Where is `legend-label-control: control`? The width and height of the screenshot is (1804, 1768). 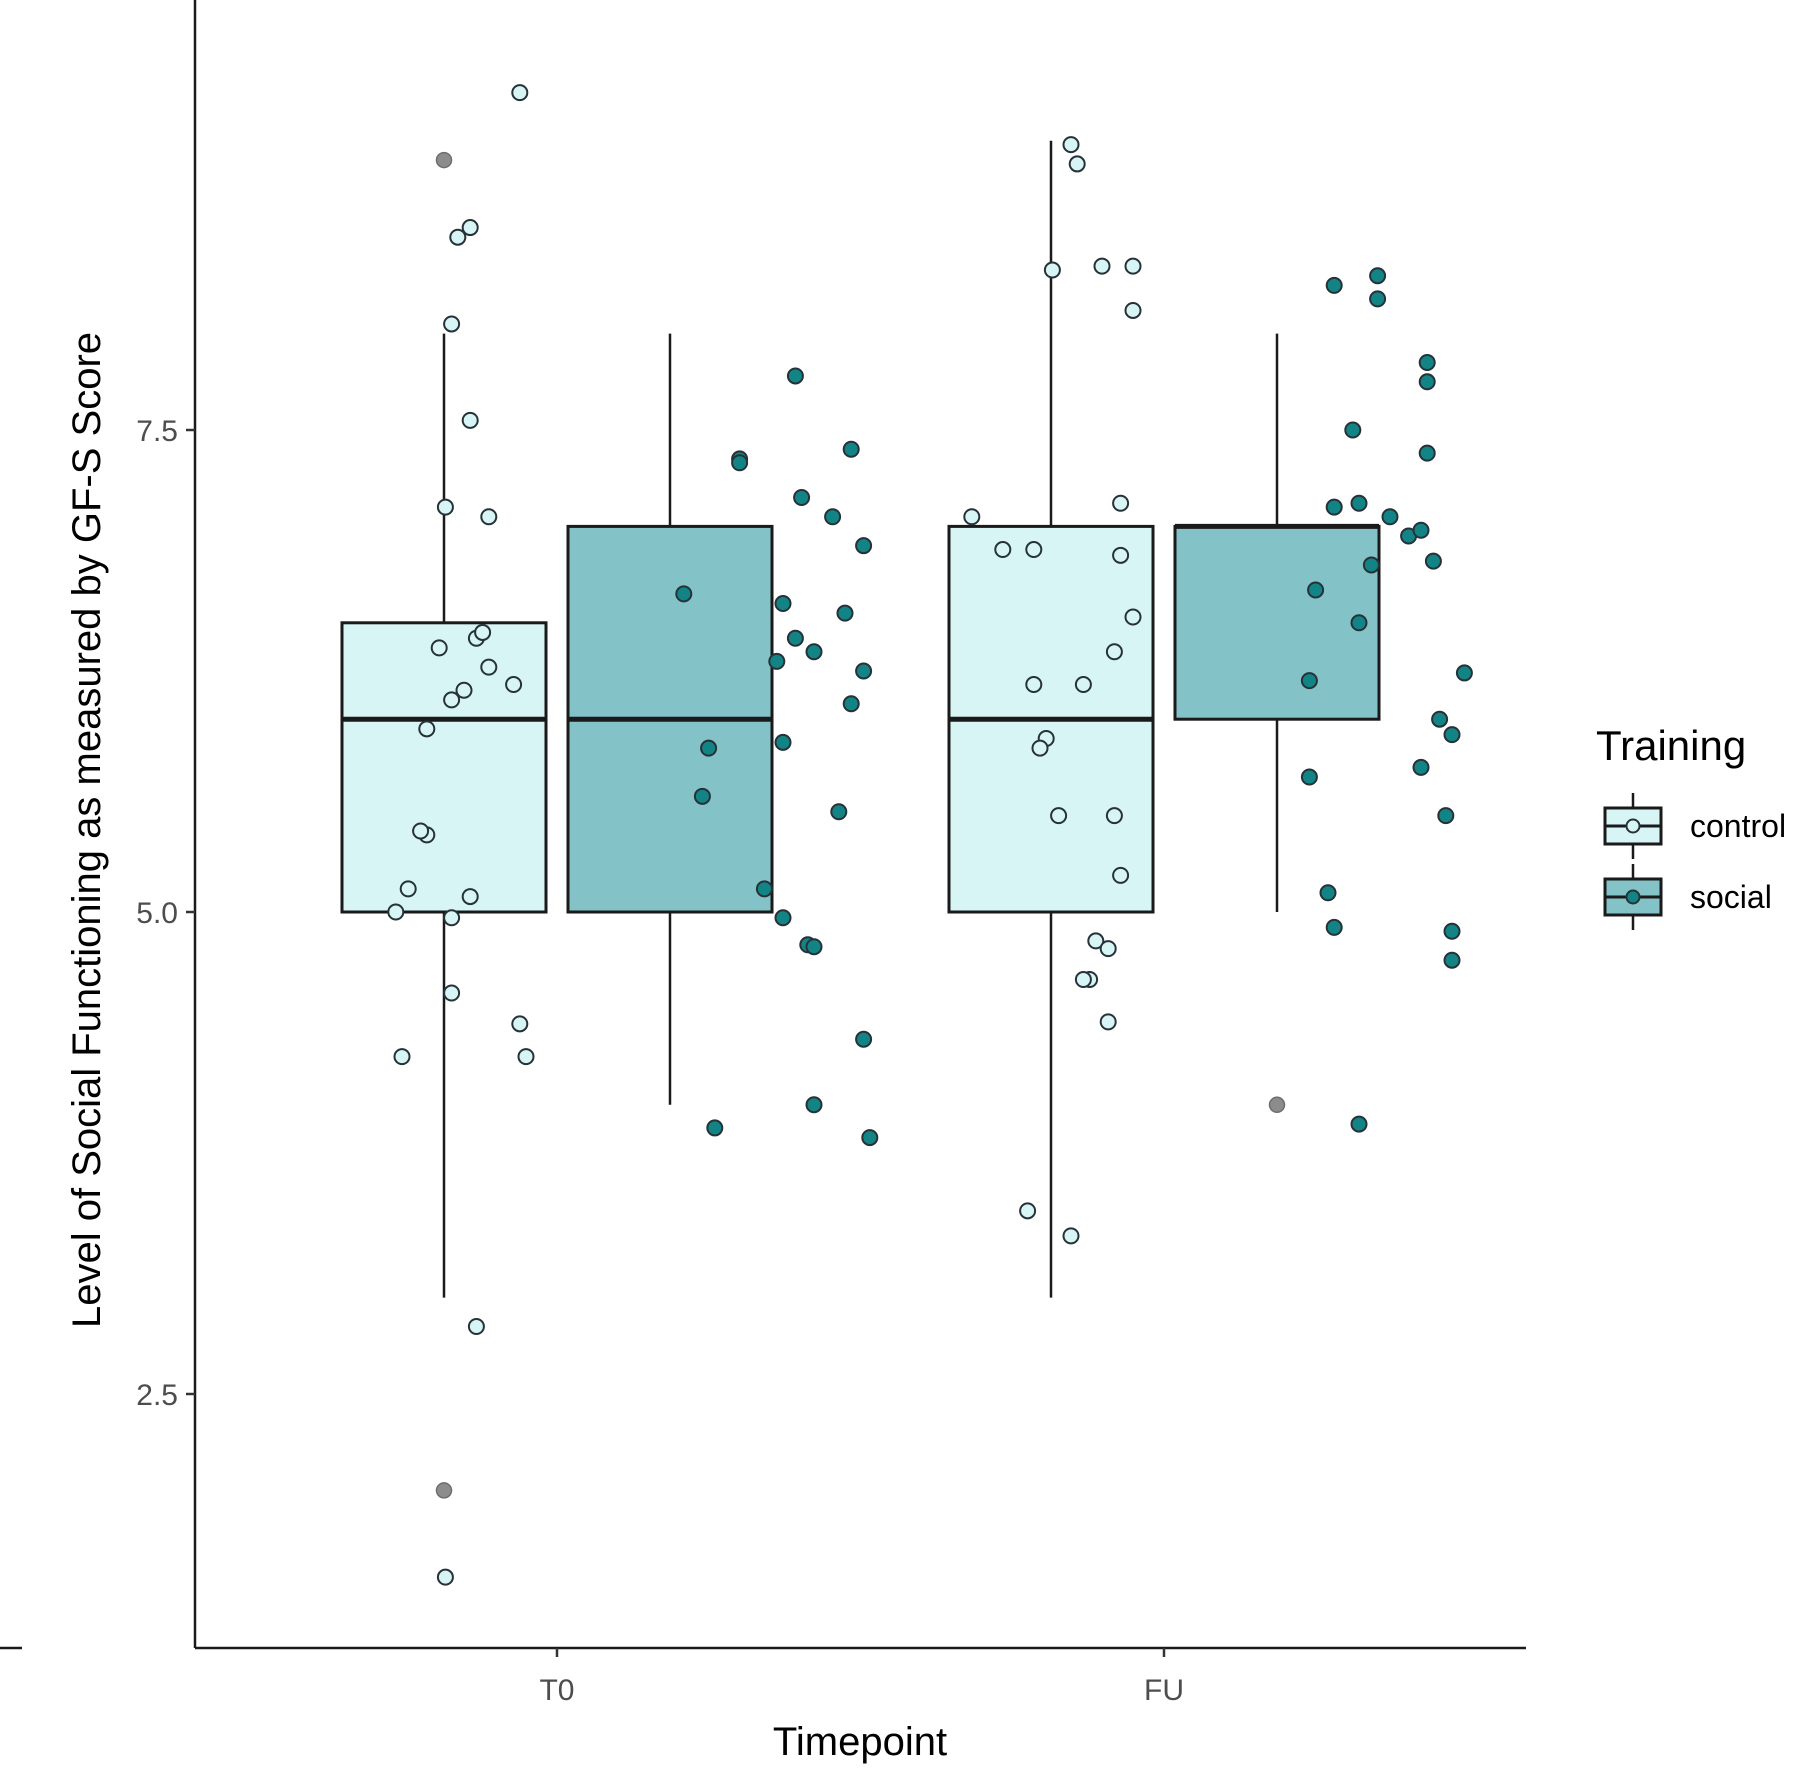
legend-label-control: control is located at coordinates (1738, 826).